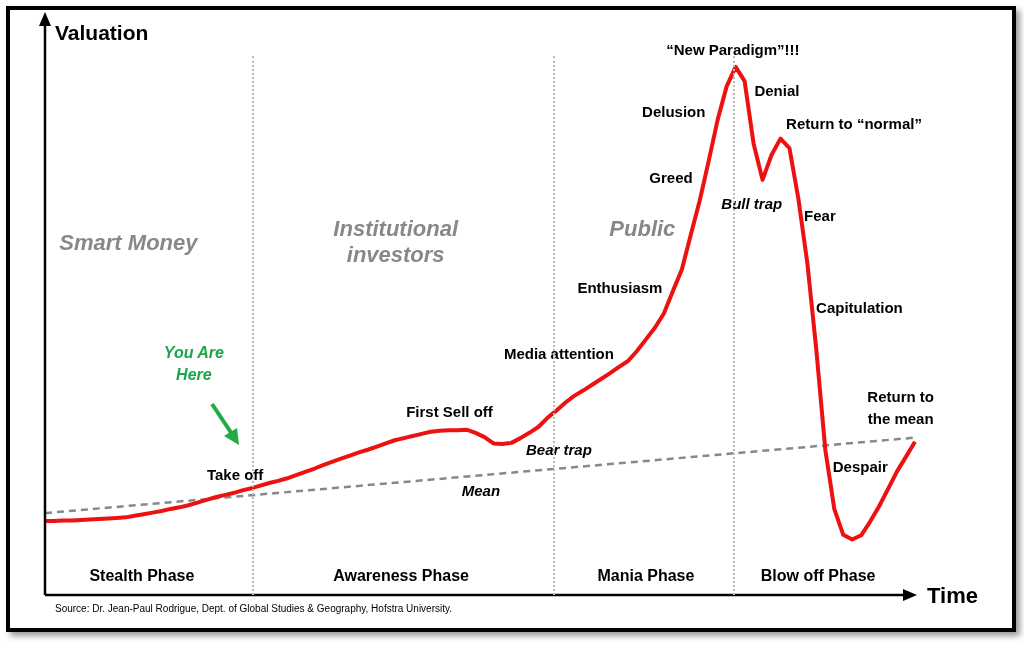 This screenshot has height=645, width=1024. What do you see at coordinates (777, 90) in the screenshot?
I see `annotation: Denial` at bounding box center [777, 90].